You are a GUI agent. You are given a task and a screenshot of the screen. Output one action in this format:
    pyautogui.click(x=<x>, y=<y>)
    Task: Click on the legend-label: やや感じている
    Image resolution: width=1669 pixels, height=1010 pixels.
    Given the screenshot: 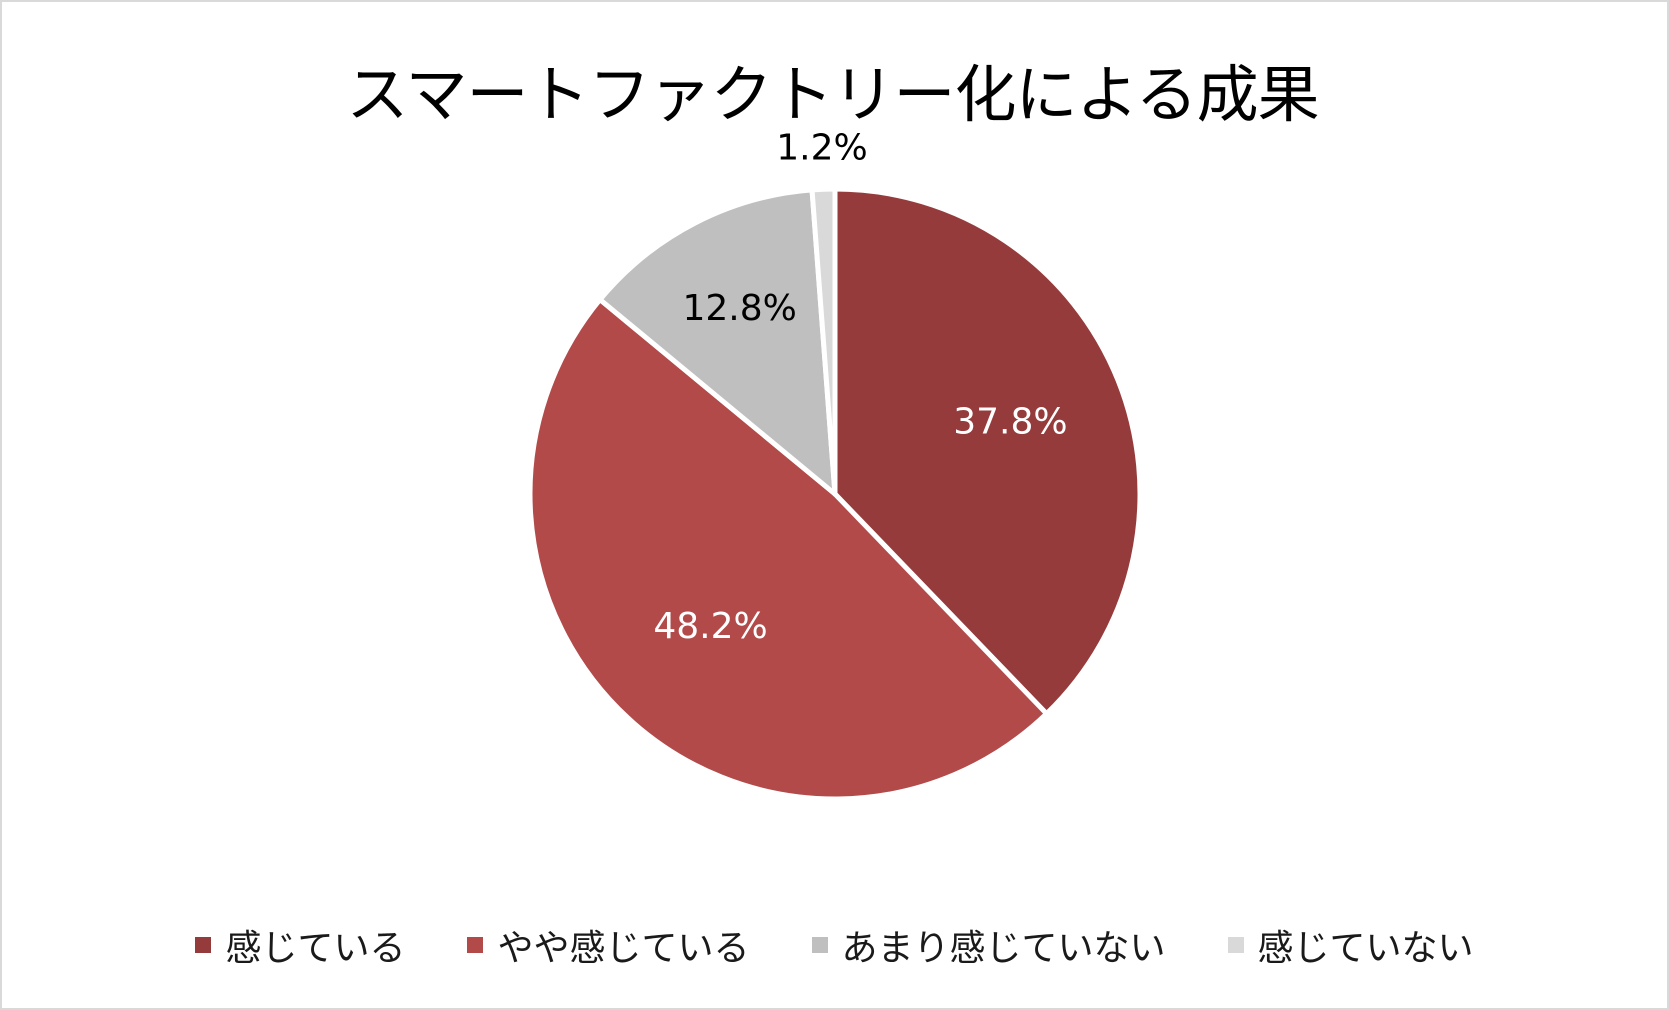 What is the action you would take?
    pyautogui.click(x=623, y=948)
    